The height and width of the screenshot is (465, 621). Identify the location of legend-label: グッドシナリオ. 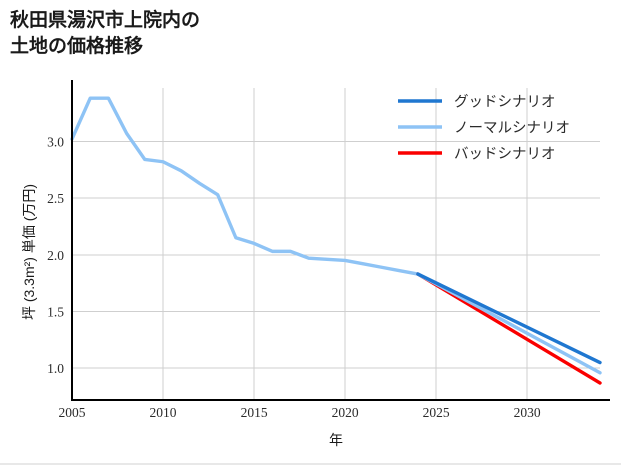
(505, 102).